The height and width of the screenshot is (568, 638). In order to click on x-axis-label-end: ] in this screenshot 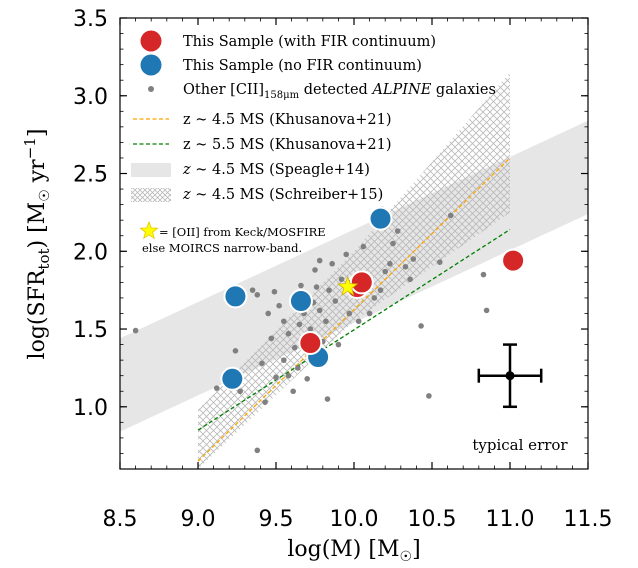, I will do `click(416, 549)`.